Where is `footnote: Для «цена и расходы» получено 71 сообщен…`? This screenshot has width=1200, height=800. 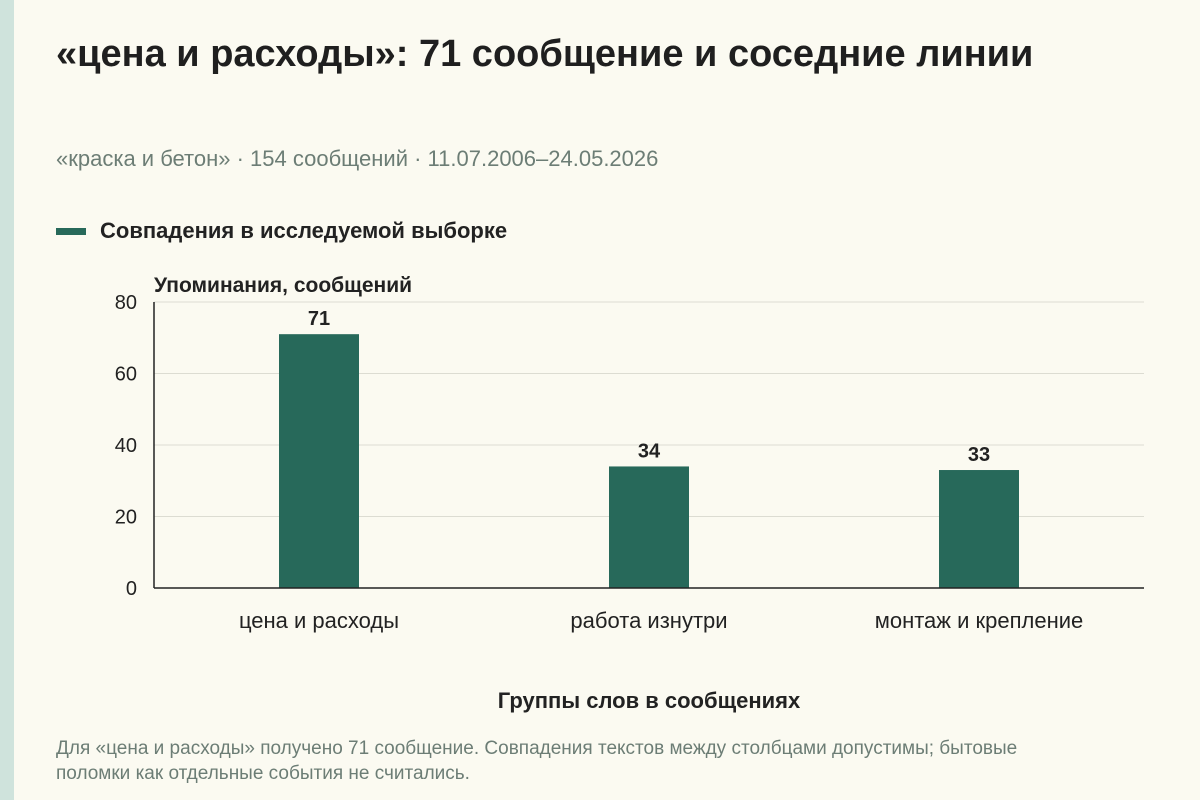 footnote: Для «цена и расходы» получено 71 сообщен… is located at coordinates (537, 761).